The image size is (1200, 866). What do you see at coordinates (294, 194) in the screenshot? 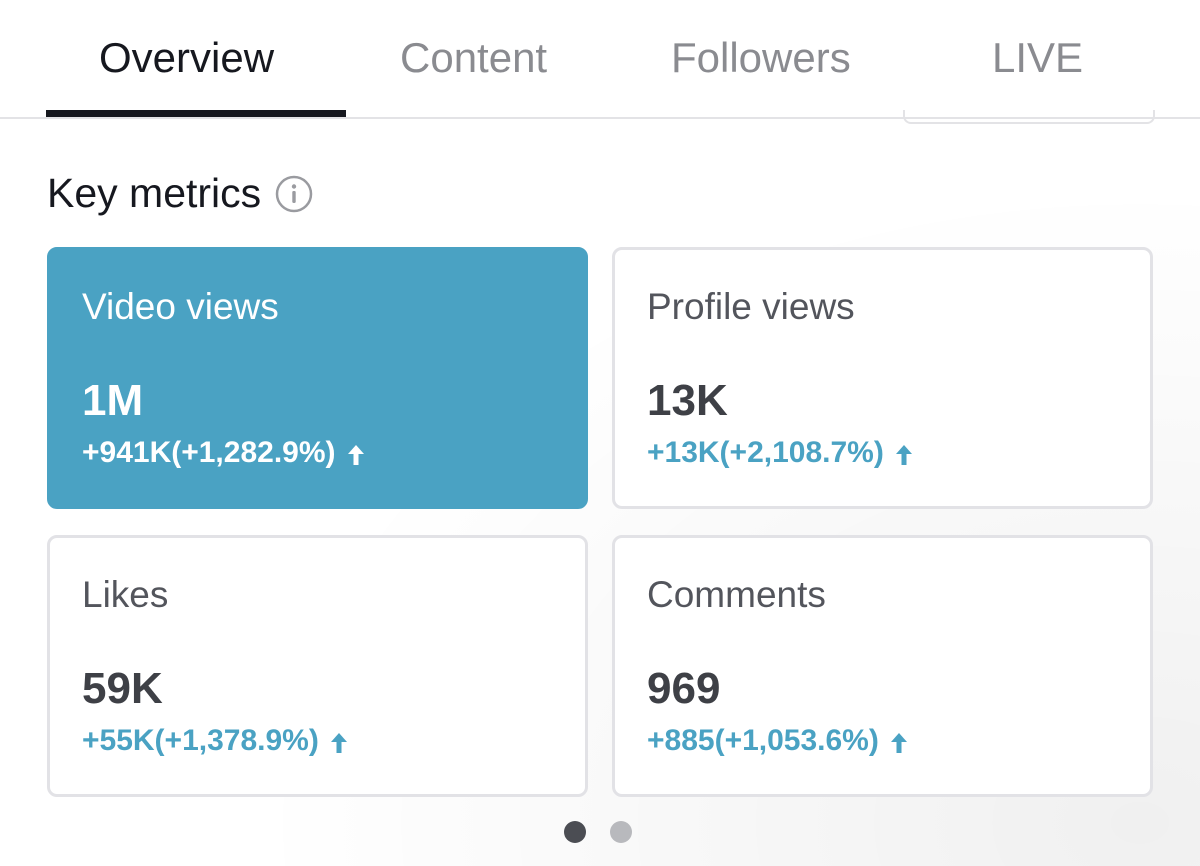
I see `info-icon` at bounding box center [294, 194].